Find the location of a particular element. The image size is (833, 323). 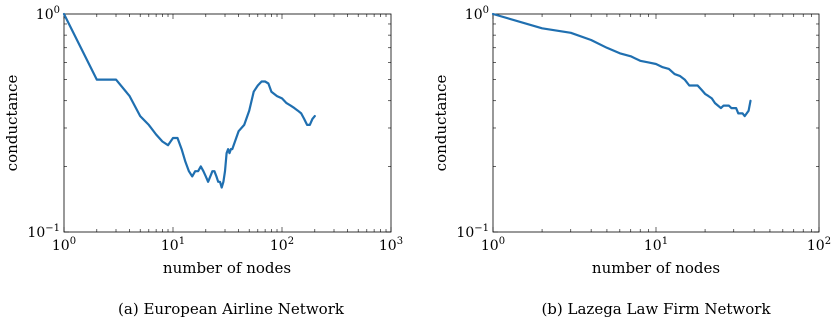

y-axis-label-a: conductance is located at coordinates (12, 123).